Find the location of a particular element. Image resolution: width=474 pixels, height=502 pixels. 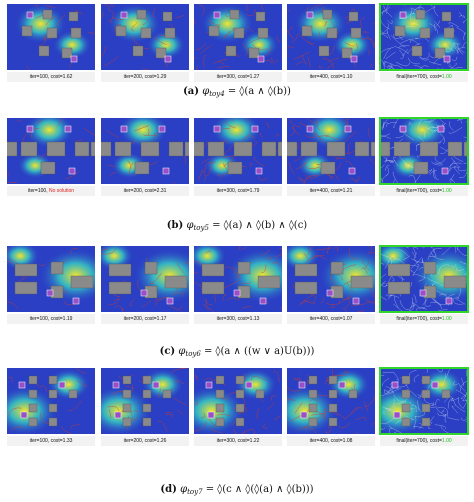

cost-text: cost=1.27 is located at coordinates (248, 77).